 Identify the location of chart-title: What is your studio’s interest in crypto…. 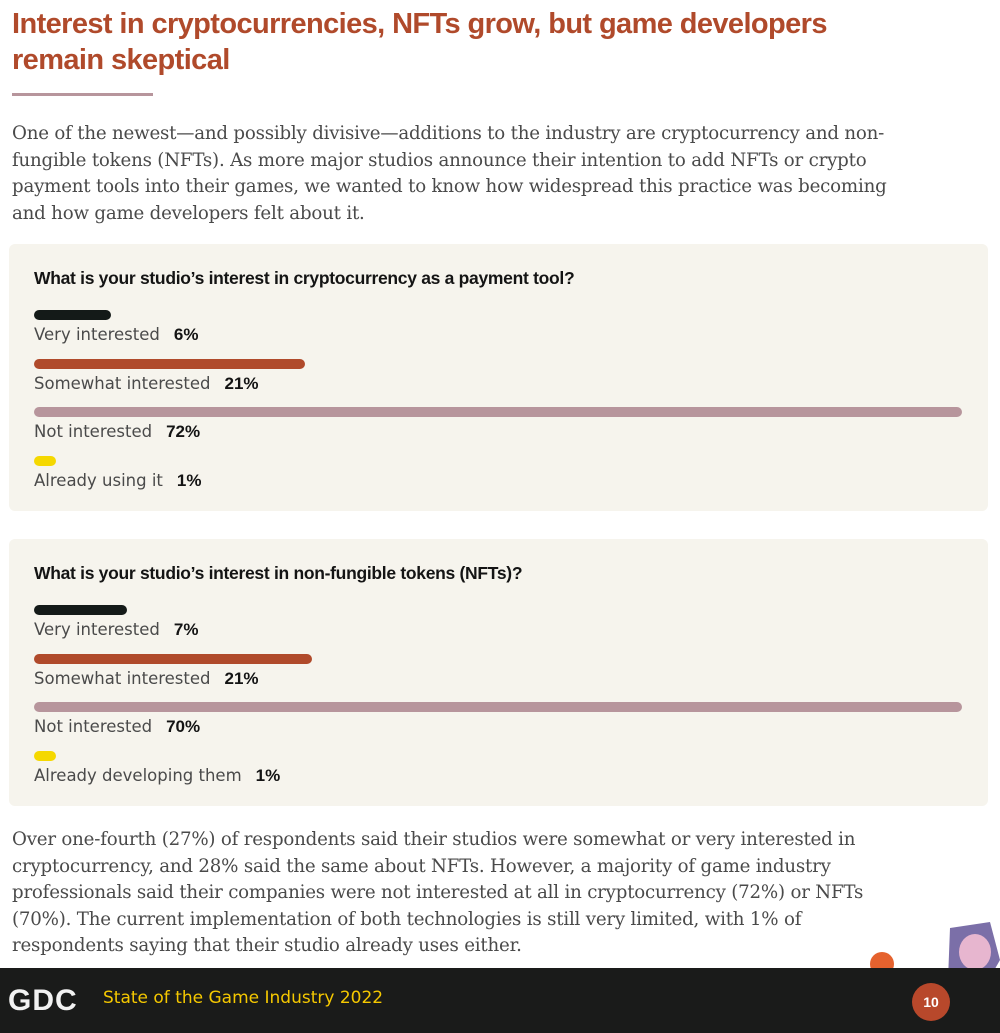
(304, 278).